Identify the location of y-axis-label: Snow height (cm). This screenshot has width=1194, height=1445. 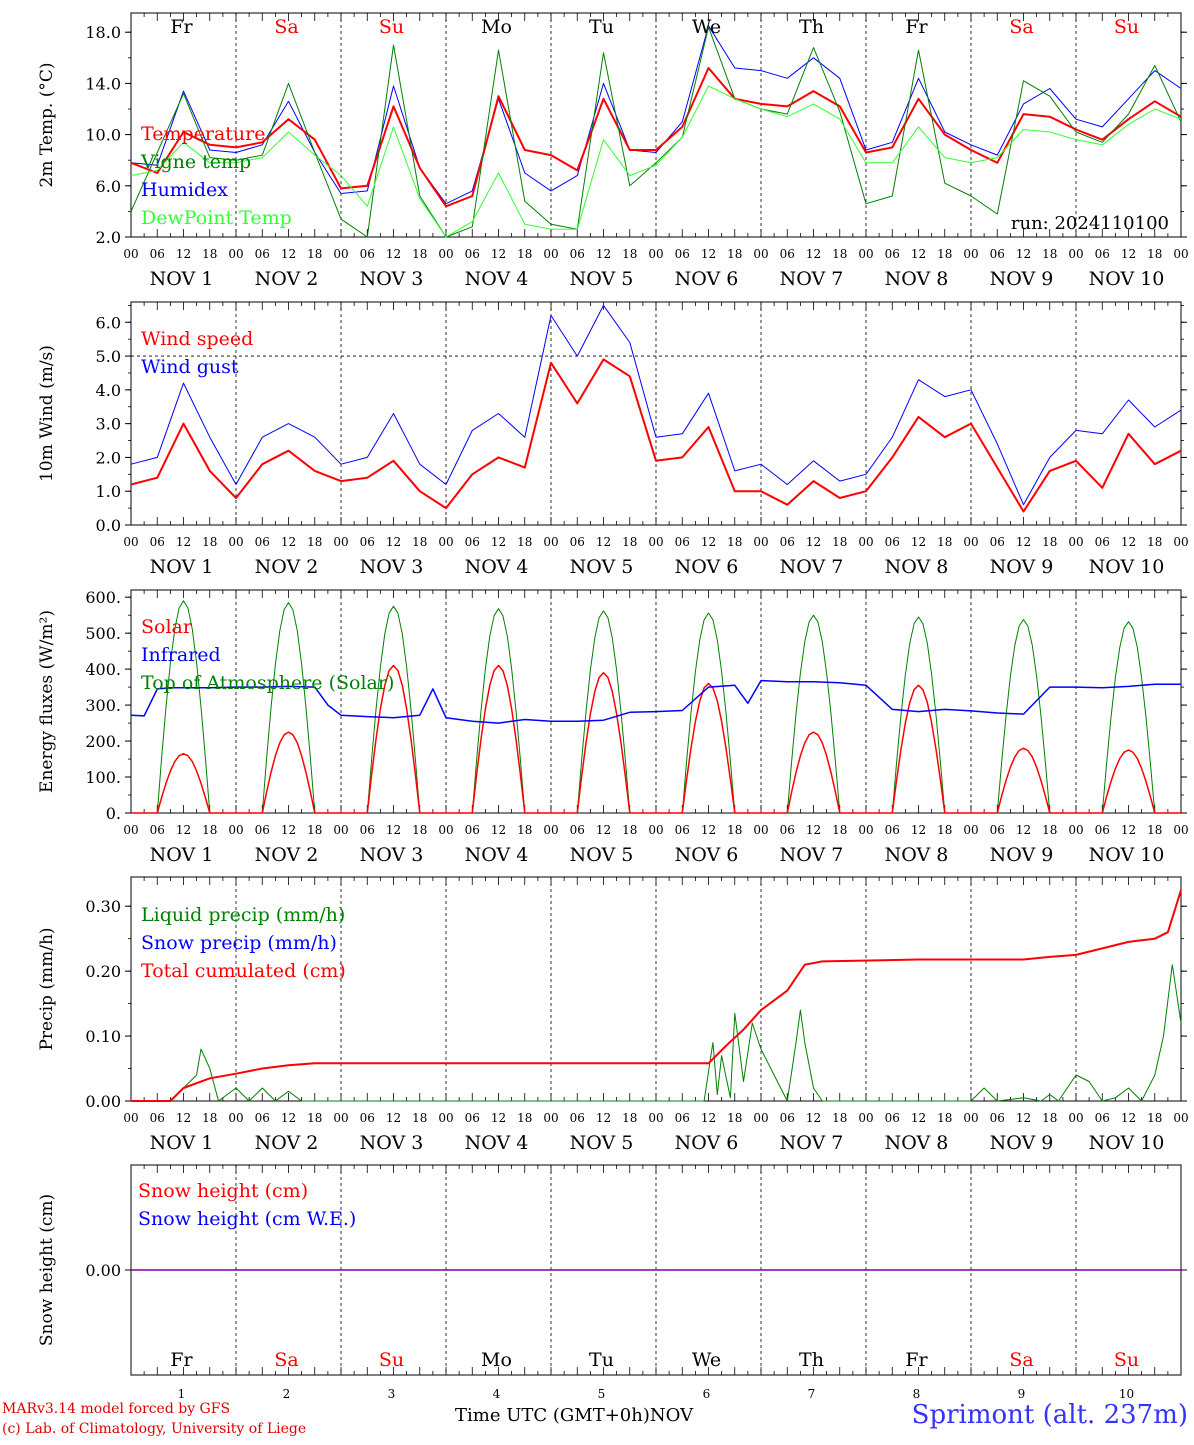
(47, 1270).